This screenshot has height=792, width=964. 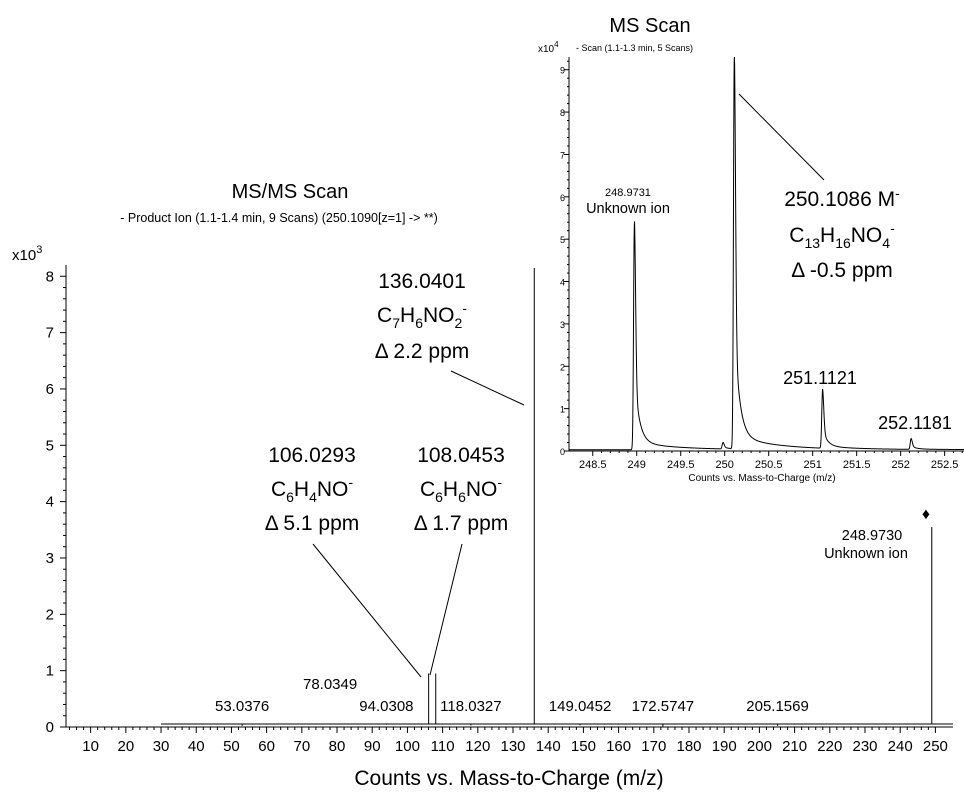 I want to click on annotation-108: 108.0453 C6H6NO- Δ 1.7 ppm, so click(x=461, y=560).